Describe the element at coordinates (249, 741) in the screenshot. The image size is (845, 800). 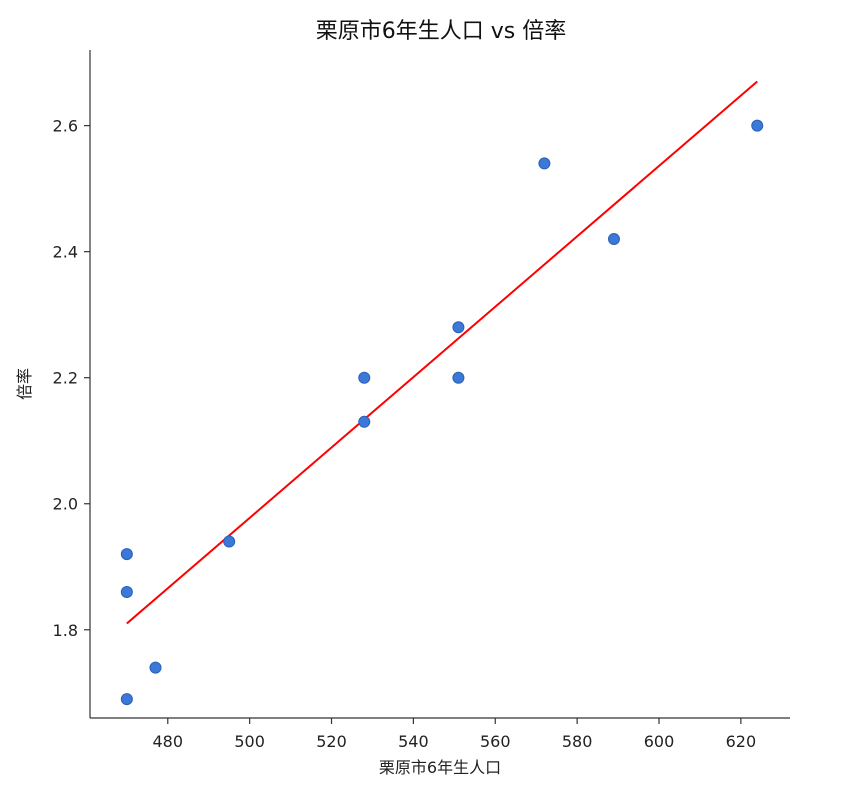
I see `x-tick-label: 500` at that location.